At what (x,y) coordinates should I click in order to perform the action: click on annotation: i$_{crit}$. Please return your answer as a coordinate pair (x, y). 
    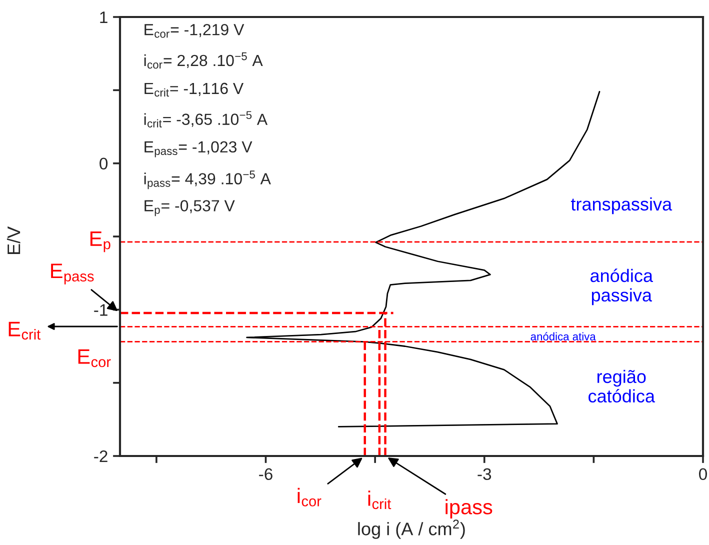
    Looking at the image, I should click on (380, 500).